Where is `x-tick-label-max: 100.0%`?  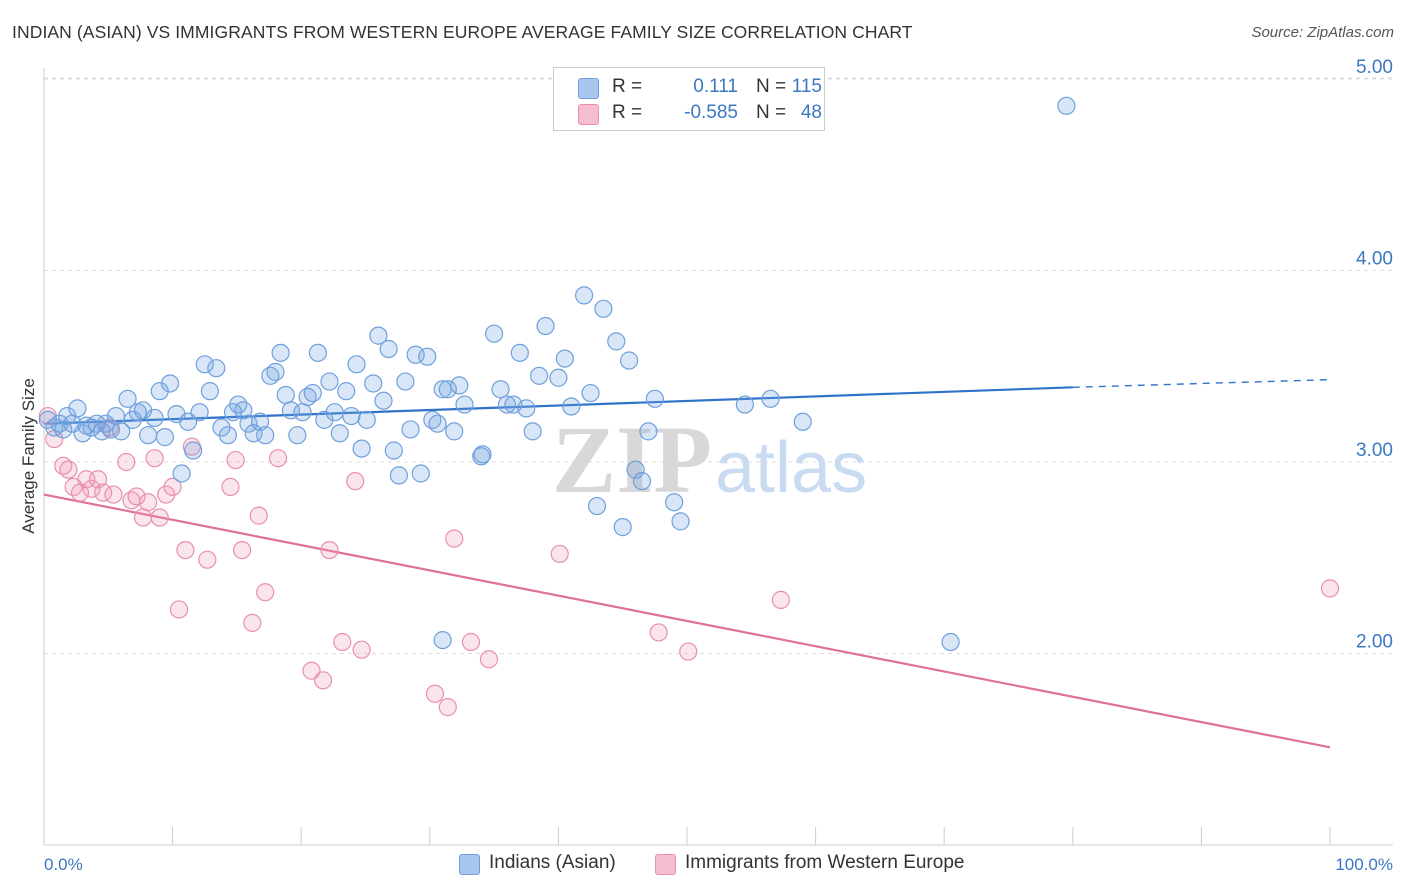 x-tick-label-max: 100.0% is located at coordinates (1364, 864).